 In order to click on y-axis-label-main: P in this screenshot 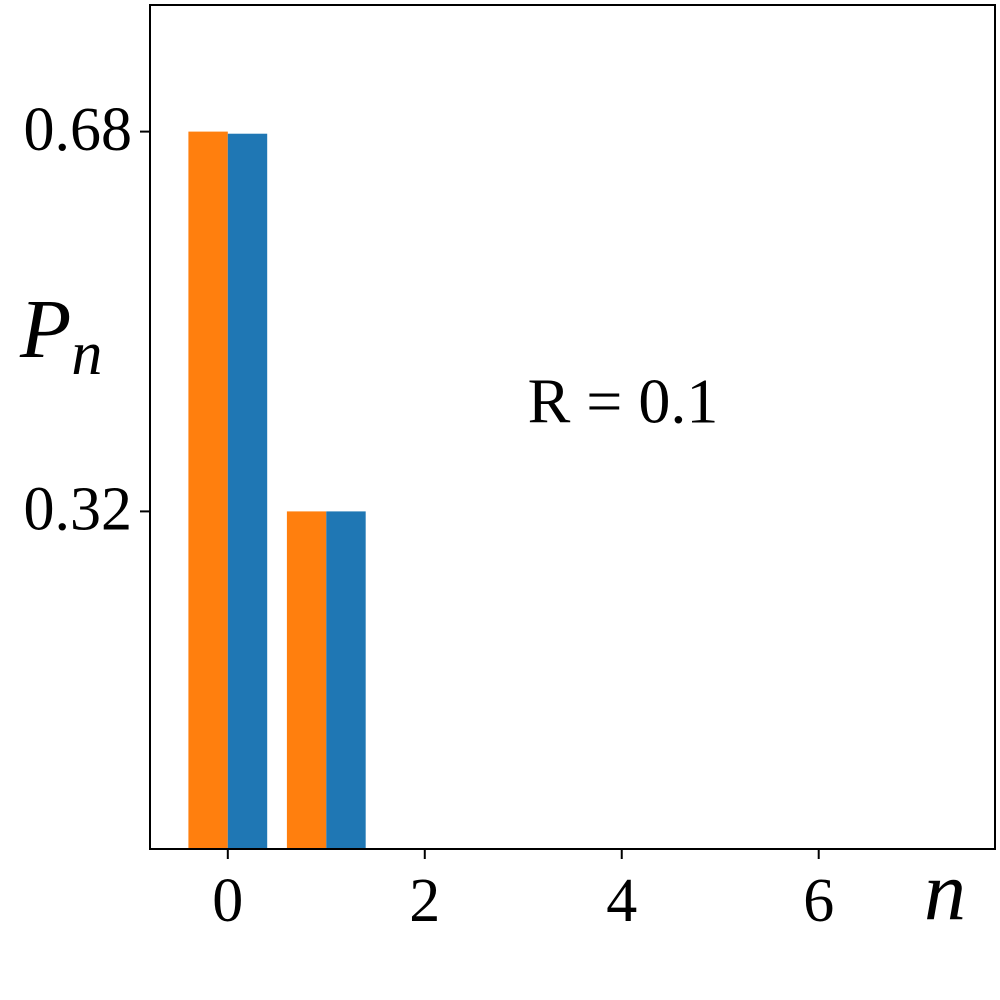, I will do `click(45, 329)`.